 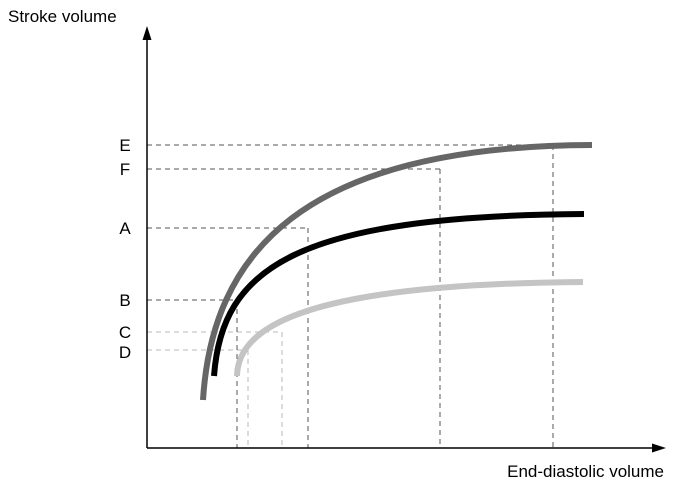 What do you see at coordinates (659, 448) in the screenshot?
I see `x-axis-arrowhead` at bounding box center [659, 448].